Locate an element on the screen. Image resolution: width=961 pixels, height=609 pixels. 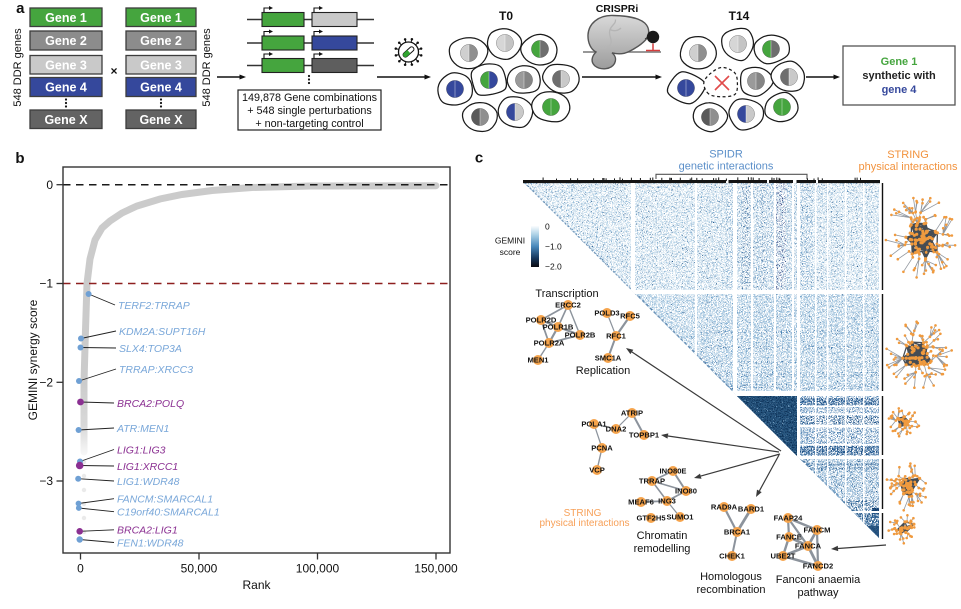
svg-text: BRCA2:LIG1 is located at coordinates (147, 531).